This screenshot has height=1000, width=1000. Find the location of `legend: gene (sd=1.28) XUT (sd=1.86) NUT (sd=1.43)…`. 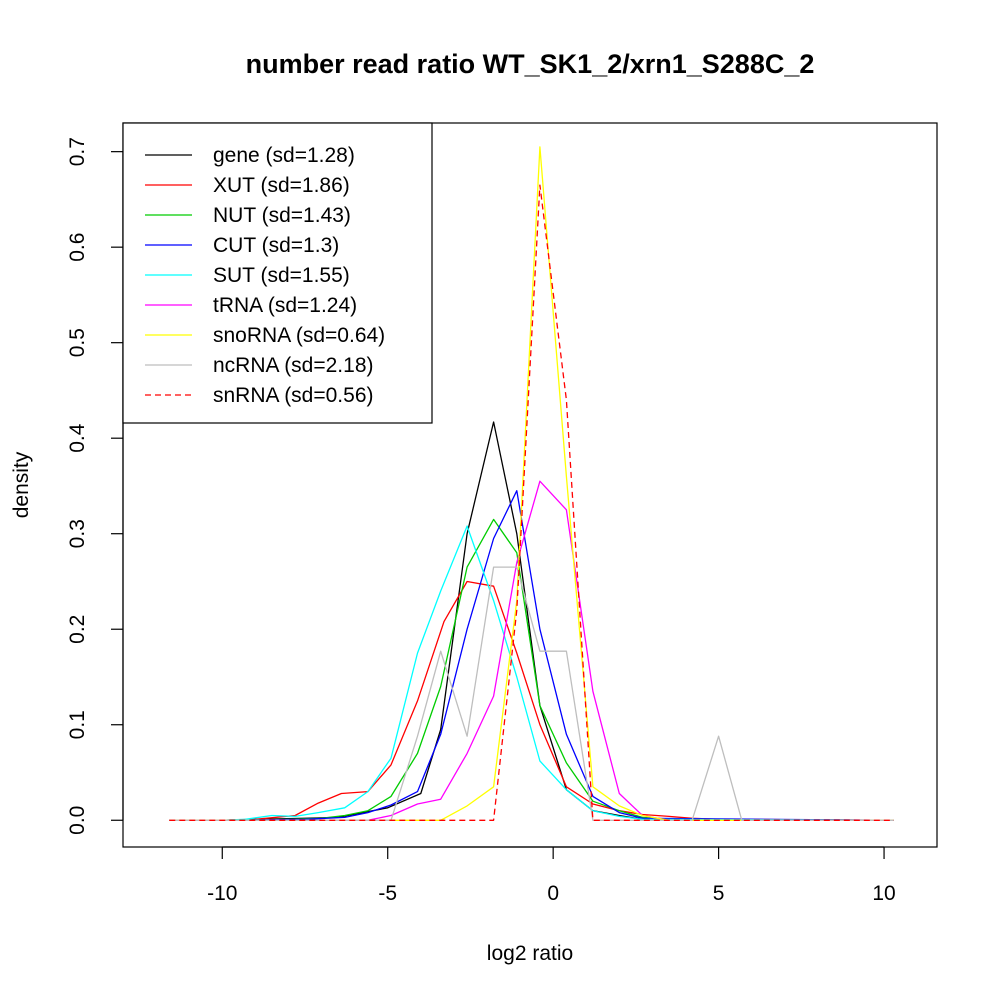

legend: gene (sd=1.28) XUT (sd=1.86) NUT (sd=1.43)… is located at coordinates (277, 273).